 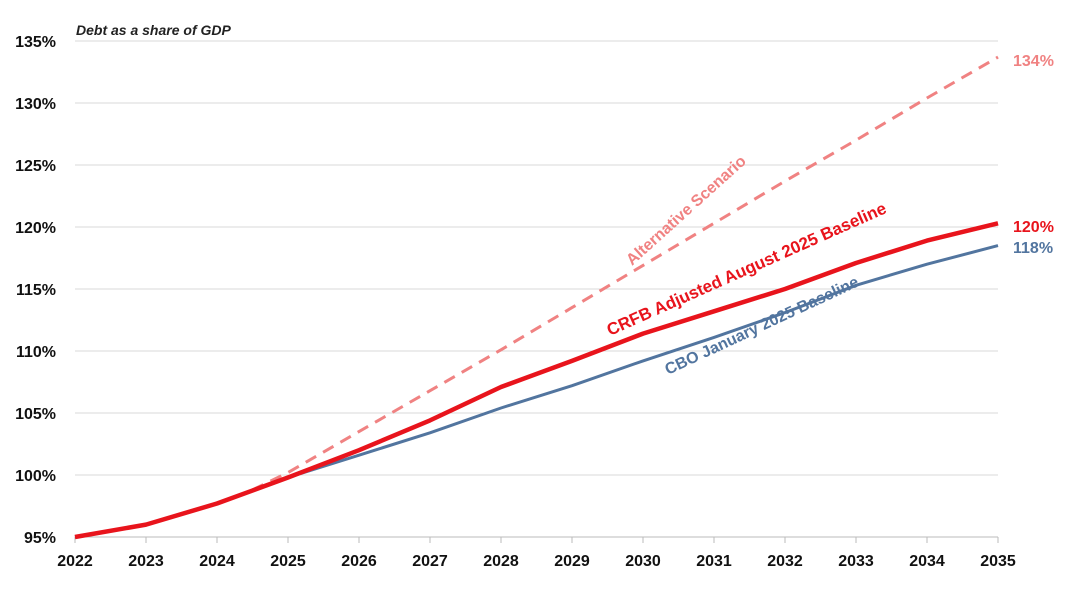 What do you see at coordinates (430, 561) in the screenshot?
I see `x-tick-label: 2027` at bounding box center [430, 561].